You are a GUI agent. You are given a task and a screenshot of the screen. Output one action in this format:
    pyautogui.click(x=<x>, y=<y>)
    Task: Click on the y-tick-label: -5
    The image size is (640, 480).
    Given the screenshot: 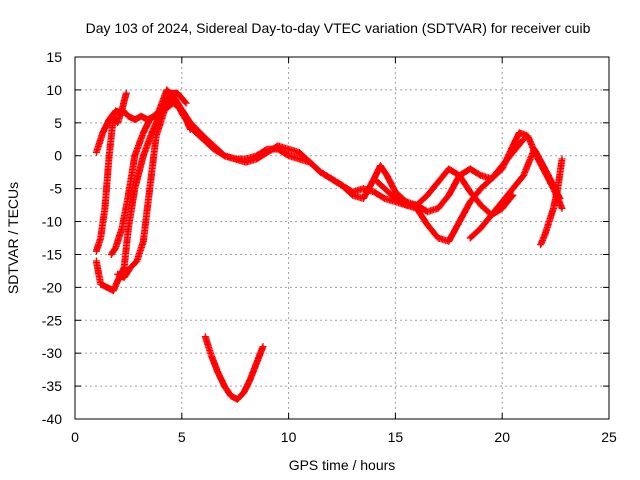 What is the action you would take?
    pyautogui.click(x=56, y=189)
    